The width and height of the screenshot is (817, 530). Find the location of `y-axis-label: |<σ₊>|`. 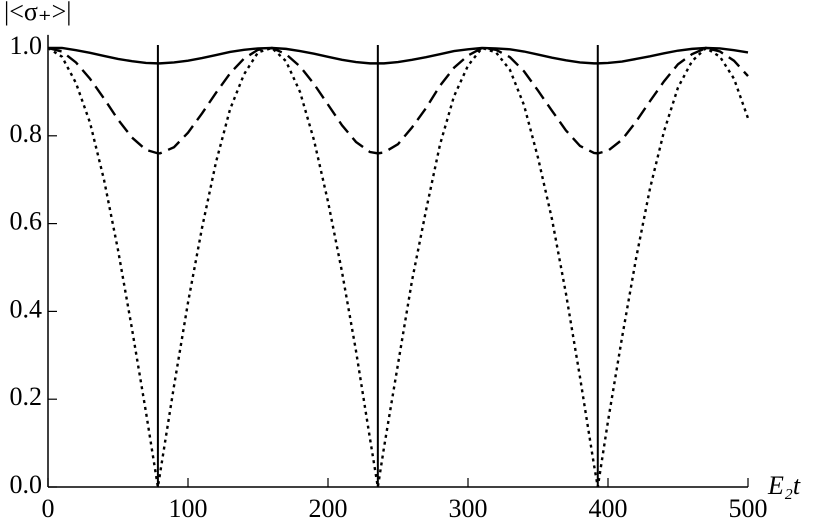

y-axis-label: |<σ₊>| is located at coordinates (37, 13).